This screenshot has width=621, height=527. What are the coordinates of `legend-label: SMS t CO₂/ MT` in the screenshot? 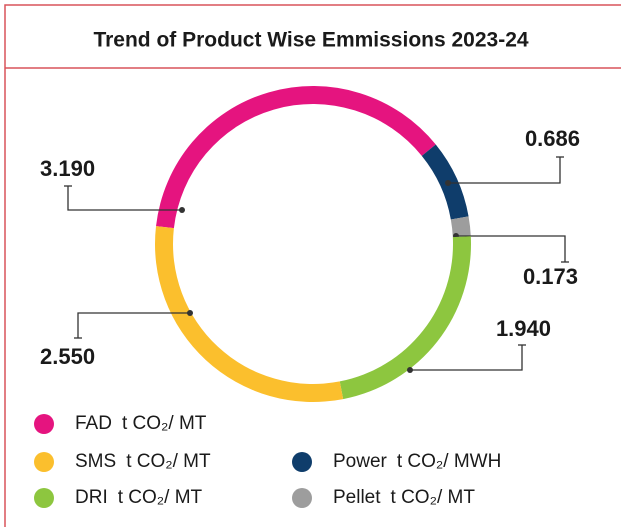 It's located at (143, 461).